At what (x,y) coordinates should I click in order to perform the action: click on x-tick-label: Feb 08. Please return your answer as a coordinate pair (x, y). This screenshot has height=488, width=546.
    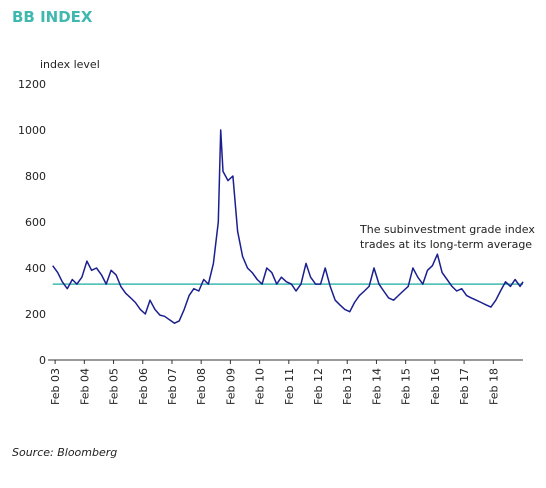
    Looking at the image, I should click on (201, 386).